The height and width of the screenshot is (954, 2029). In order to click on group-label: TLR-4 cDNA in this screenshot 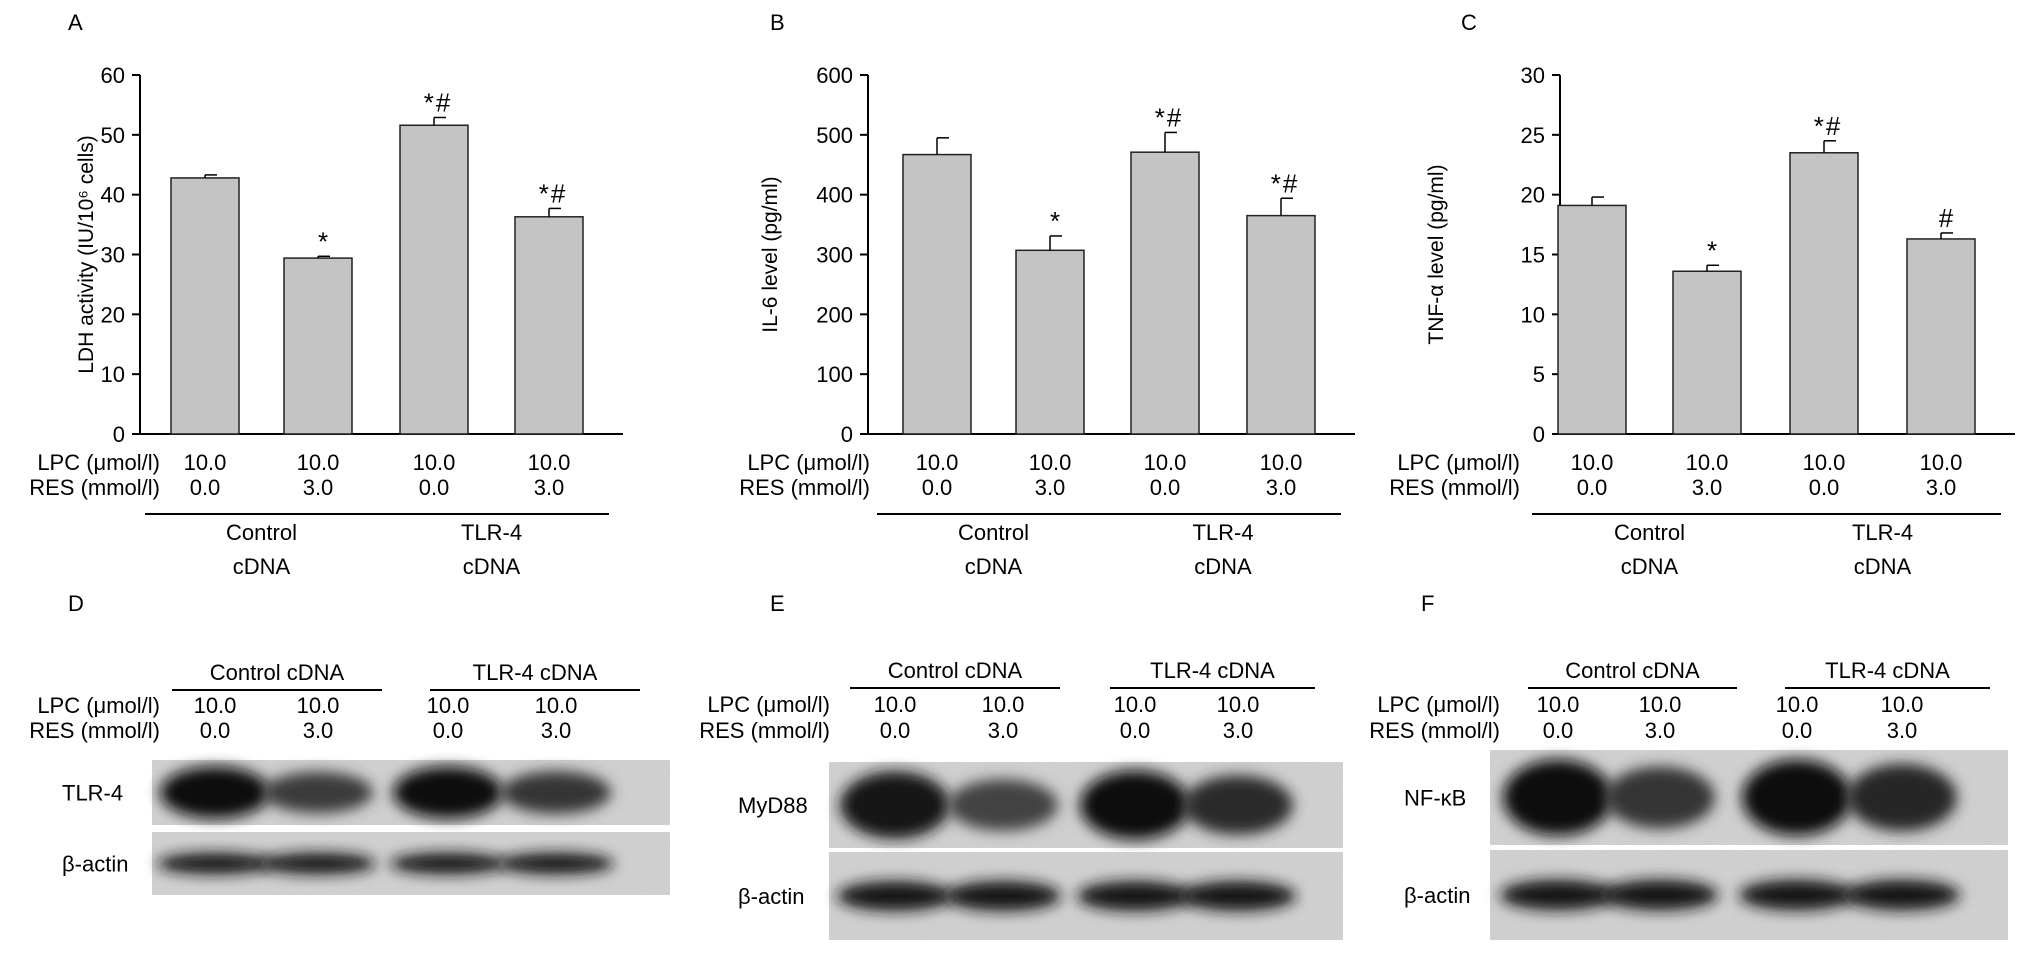, I will do `click(1212, 670)`.